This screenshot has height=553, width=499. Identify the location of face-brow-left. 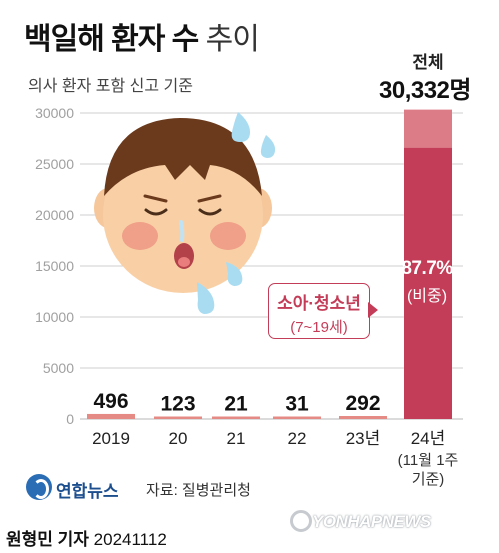
(155, 198).